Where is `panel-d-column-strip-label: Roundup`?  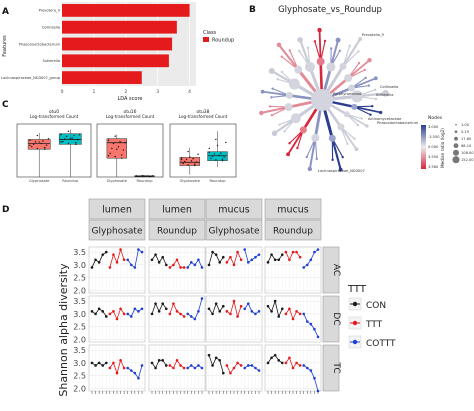 panel-d-column-strip-label: Roundup is located at coordinates (293, 232).